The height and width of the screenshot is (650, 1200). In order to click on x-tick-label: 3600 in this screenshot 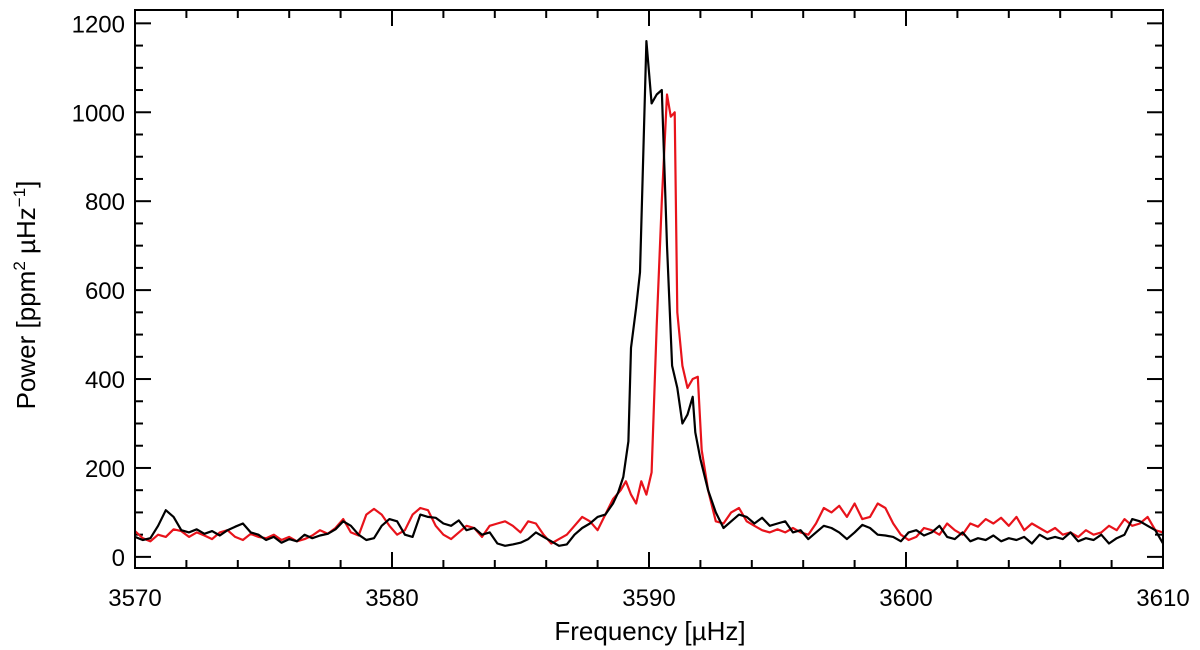, I will do `click(905, 598)`.